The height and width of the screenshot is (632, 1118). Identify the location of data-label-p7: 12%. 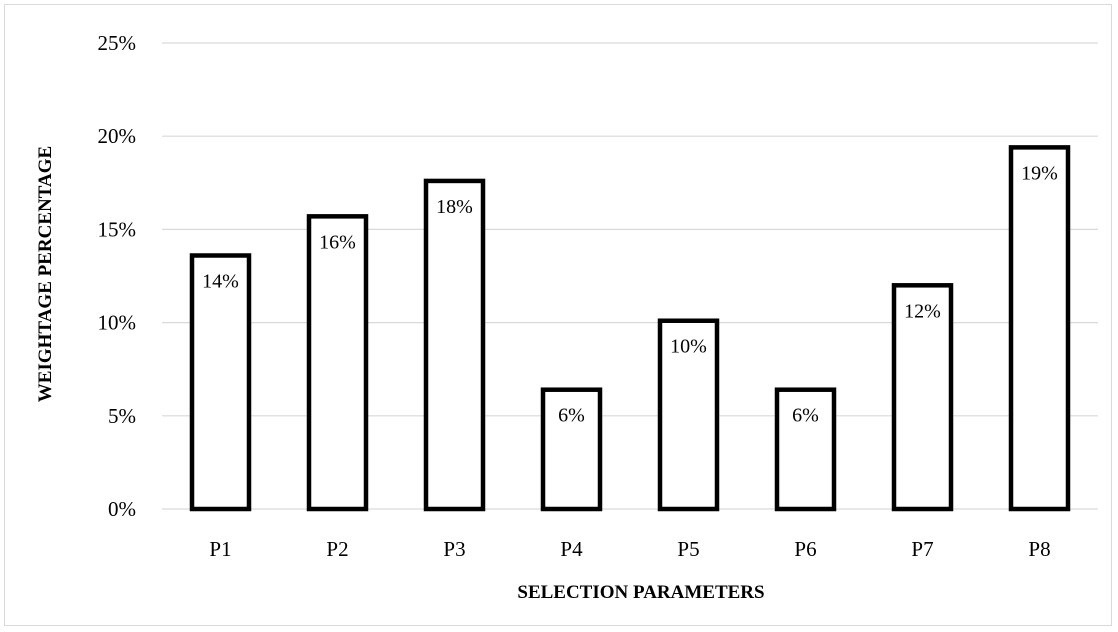
(922, 311).